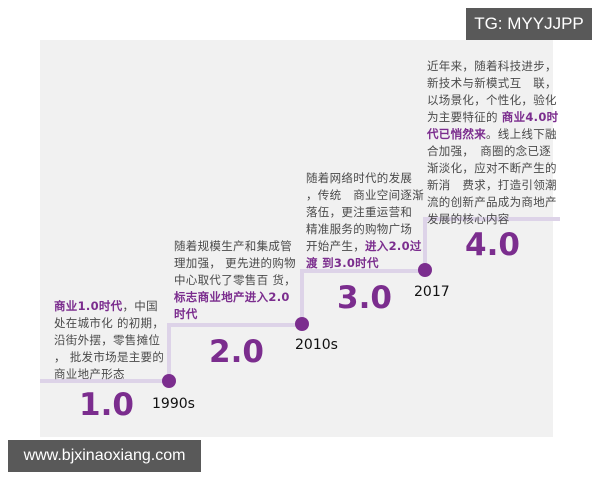 Image resolution: width=600 pixels, height=480 pixels. I want to click on era-label-3-0: 3.0, so click(364, 298).